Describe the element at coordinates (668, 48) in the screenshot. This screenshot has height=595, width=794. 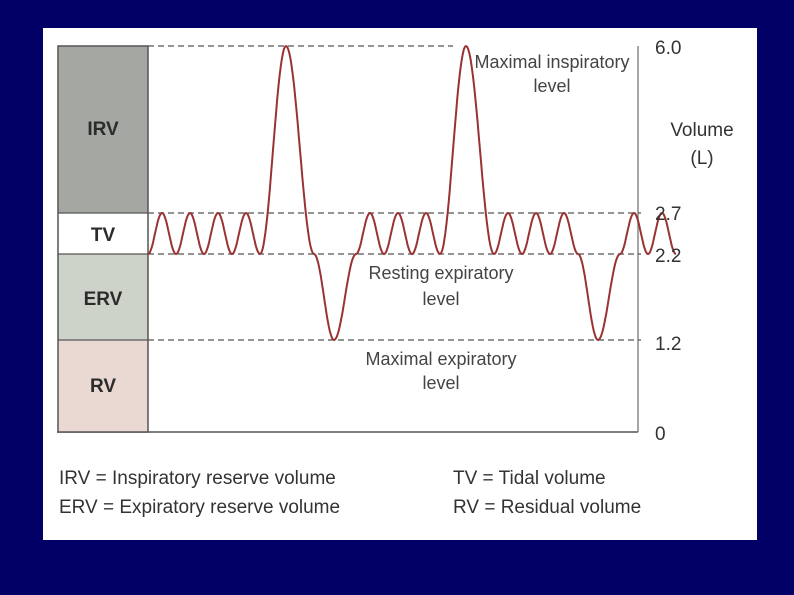
I see `tick-6-0: 6.0` at that location.